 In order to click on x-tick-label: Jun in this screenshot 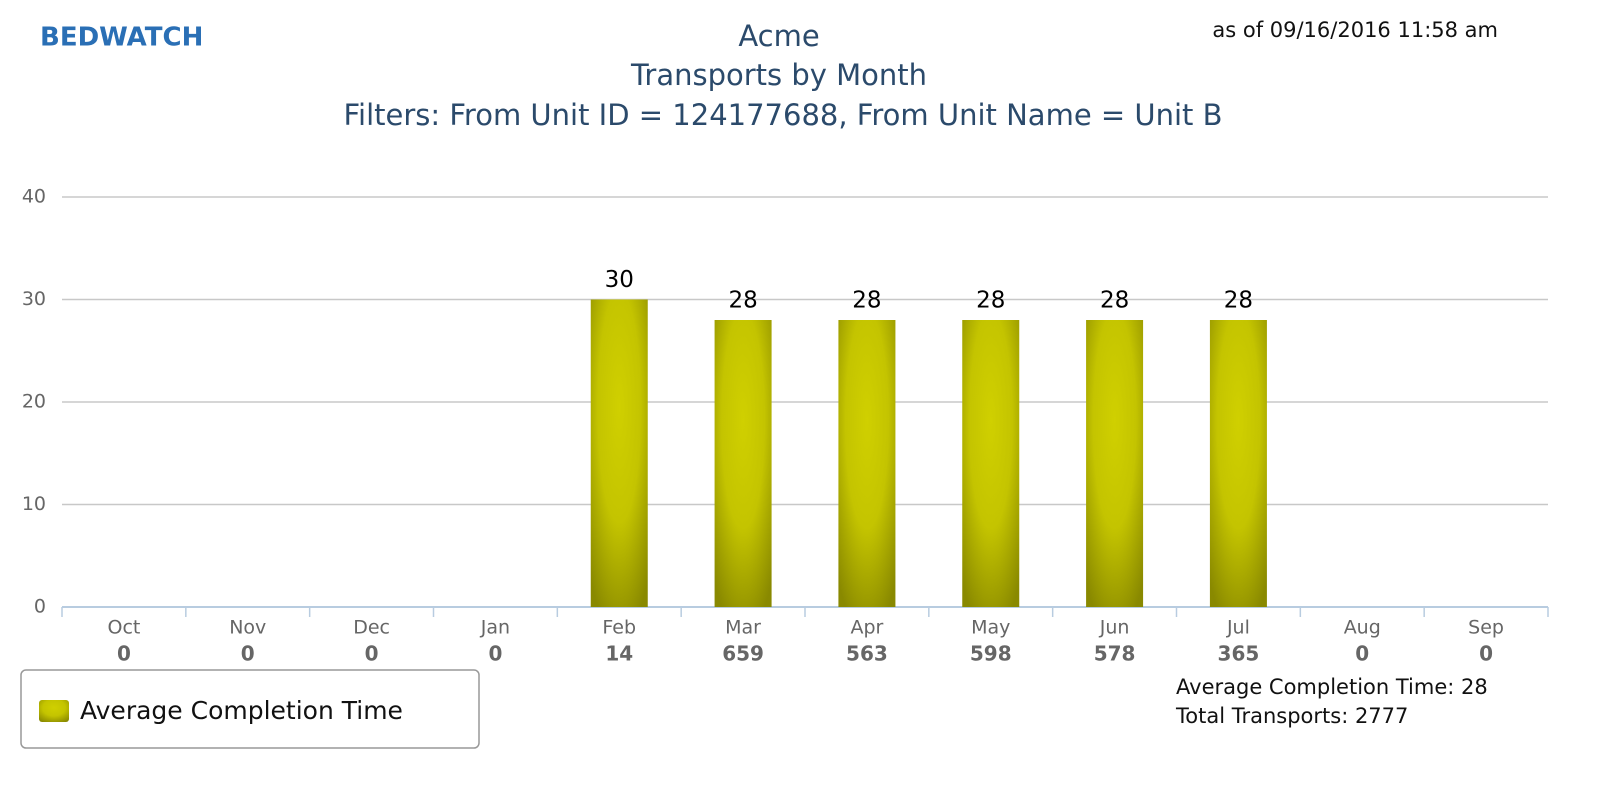, I will do `click(1114, 628)`.